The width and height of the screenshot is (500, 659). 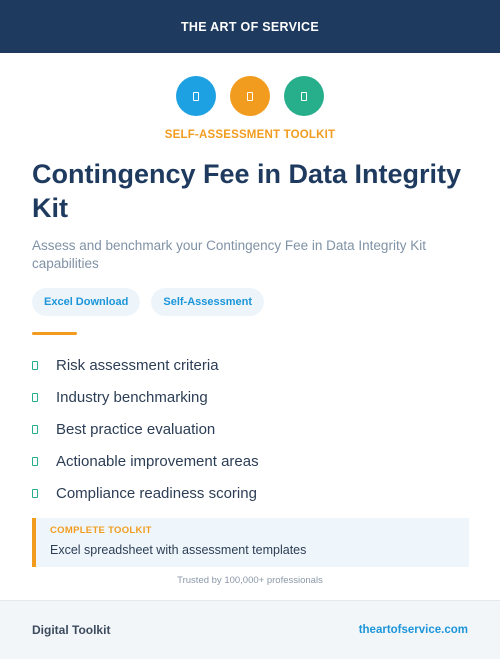 I want to click on icon-row, so click(x=250, y=96).